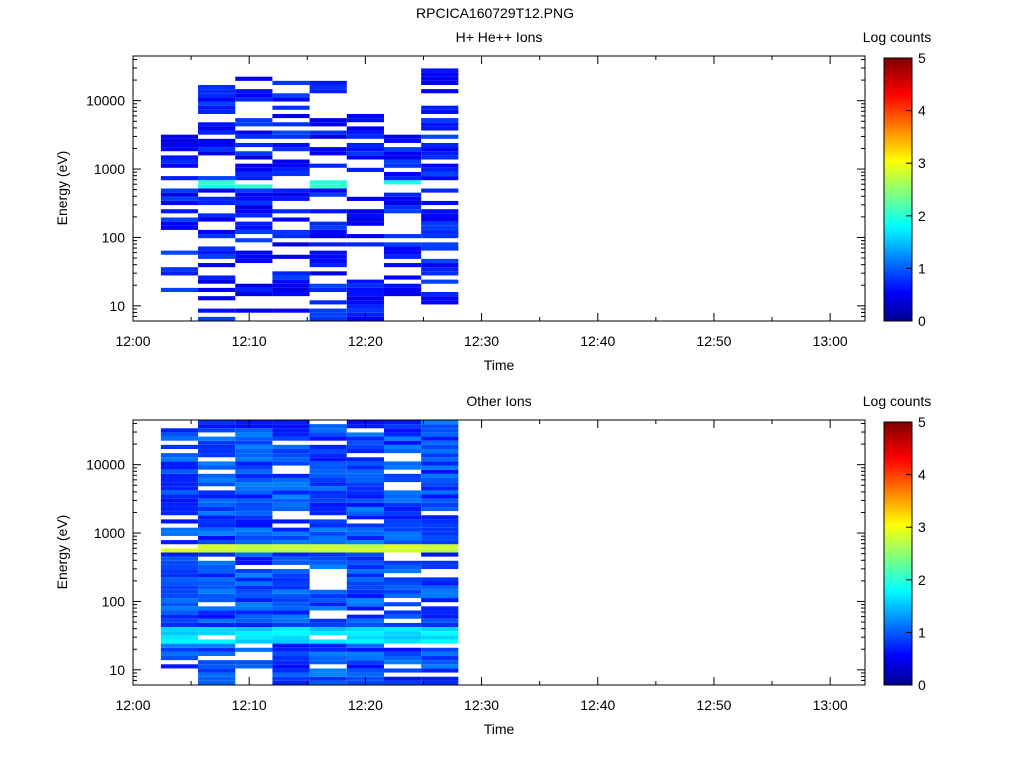  Describe the element at coordinates (132, 705) in the screenshot. I see `x-tick-label: 12:00` at that location.